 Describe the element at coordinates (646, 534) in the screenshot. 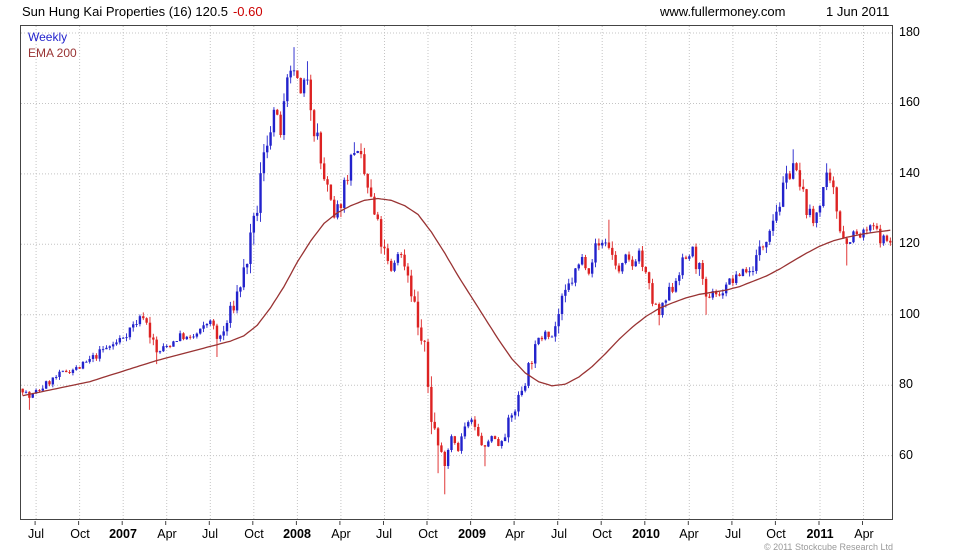

I see `x-axis-label: 2010` at that location.